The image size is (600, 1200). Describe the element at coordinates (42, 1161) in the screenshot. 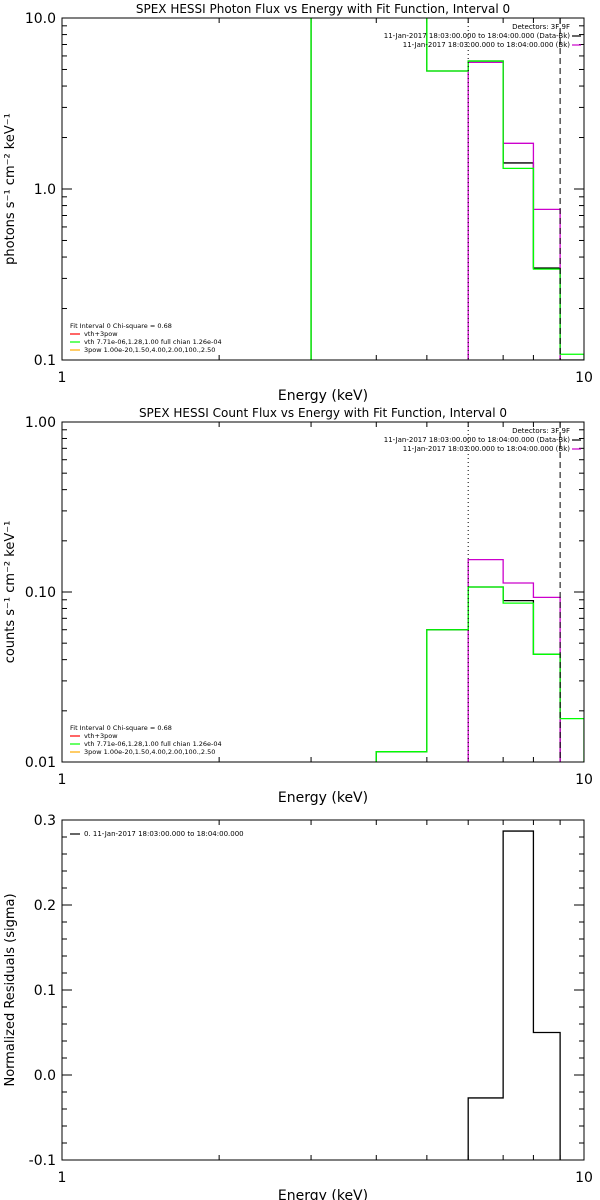

I see `y-tick-label: -0.1` at that location.